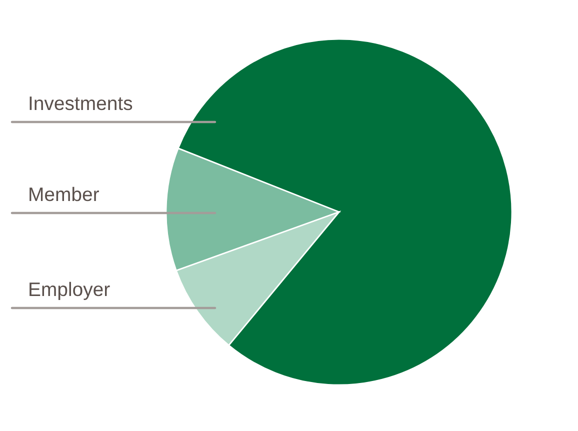 The image size is (578, 431). I want to click on slice-label: Investments, so click(81, 103).